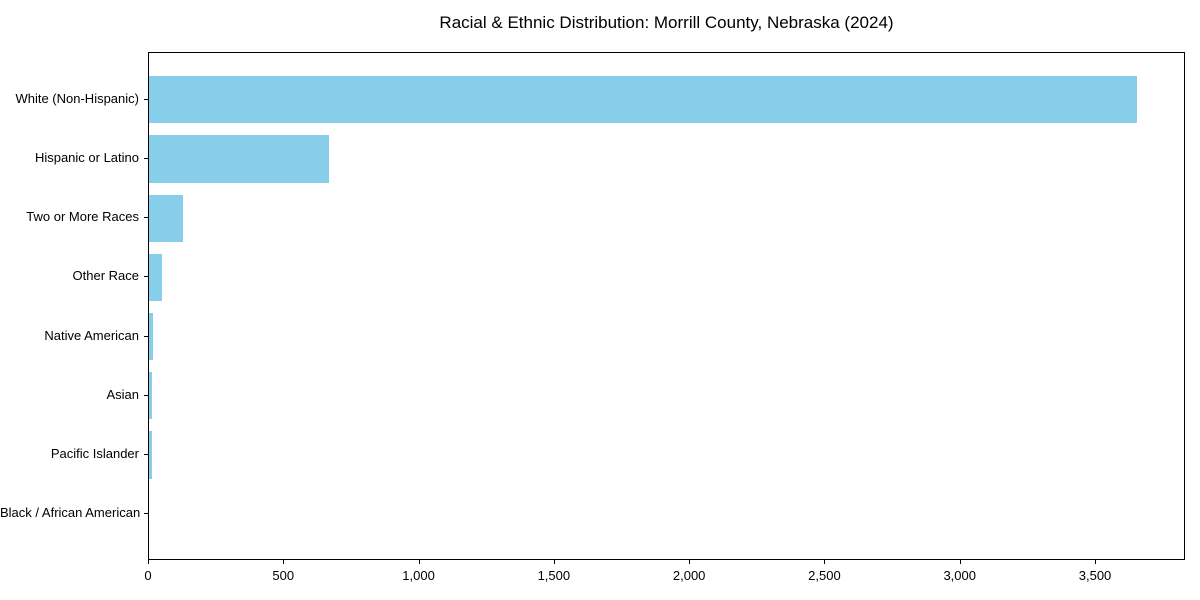 The height and width of the screenshot is (600, 1200). What do you see at coordinates (166, 218) in the screenshot?
I see `bar-two-or-more-races` at bounding box center [166, 218].